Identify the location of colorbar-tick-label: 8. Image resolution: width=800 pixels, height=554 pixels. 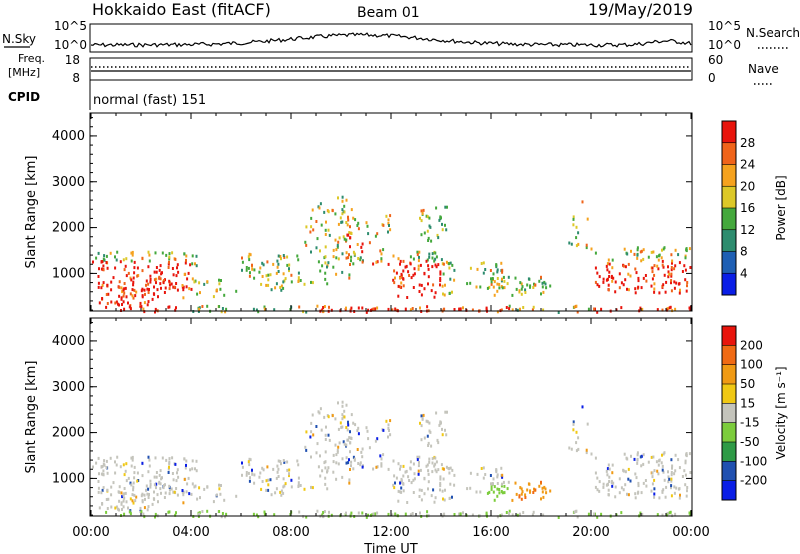
(744, 252).